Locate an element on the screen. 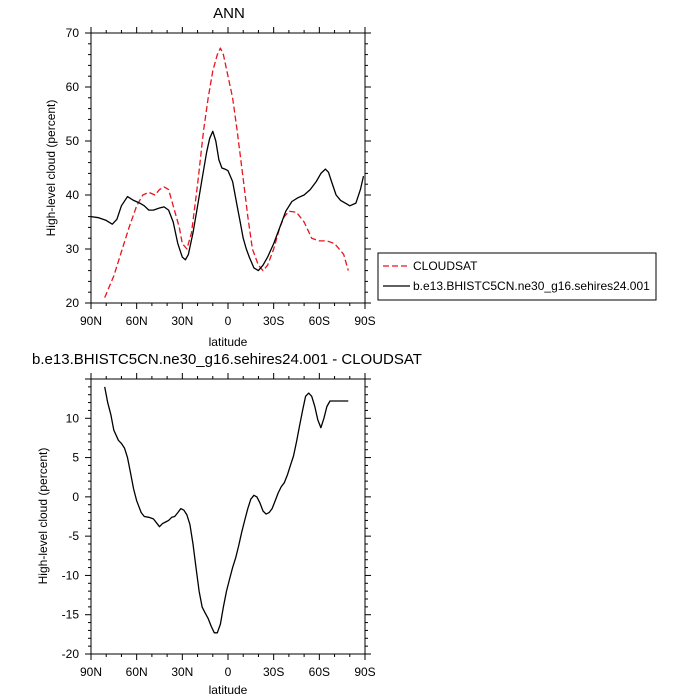 This screenshot has height=700, width=700. legend-label-model: b.e13.BHISTC5CN.ne30_g16.sehires24.001 is located at coordinates (531, 286).